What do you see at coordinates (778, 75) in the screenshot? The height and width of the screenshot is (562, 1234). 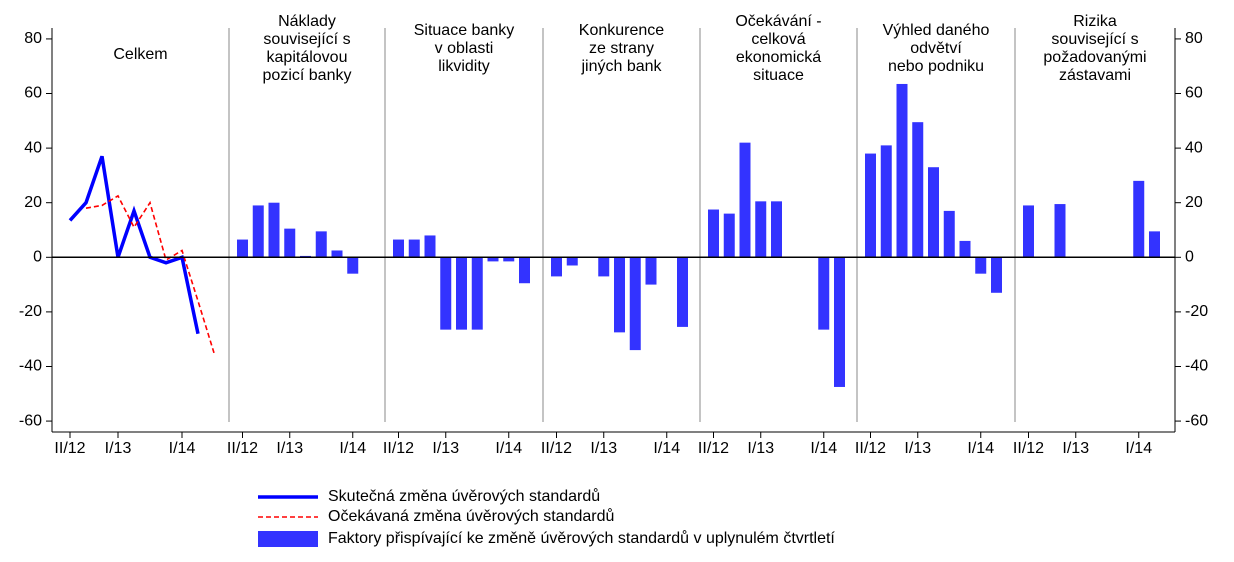 I see `panel-title: situace` at bounding box center [778, 75].